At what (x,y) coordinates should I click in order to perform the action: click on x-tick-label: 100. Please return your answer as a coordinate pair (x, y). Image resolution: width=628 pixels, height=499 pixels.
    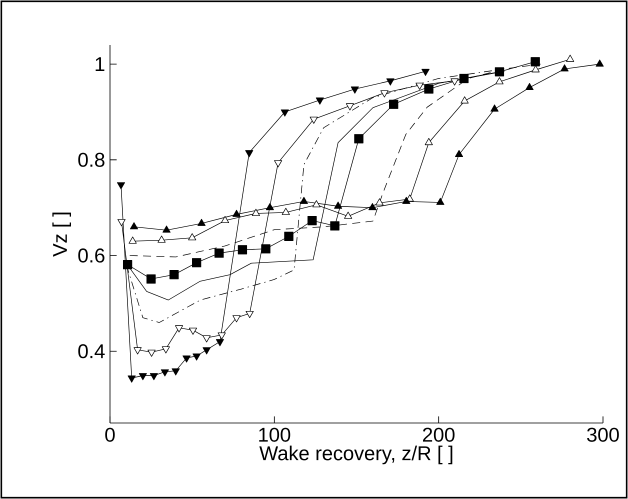
    Looking at the image, I should click on (274, 435).